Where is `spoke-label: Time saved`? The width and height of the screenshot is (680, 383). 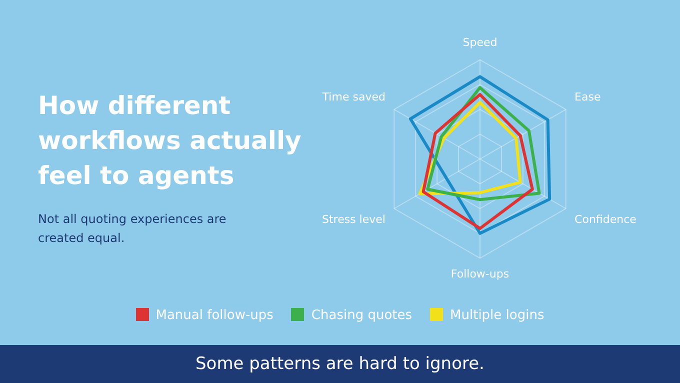
spoke-label: Time saved is located at coordinates (353, 97).